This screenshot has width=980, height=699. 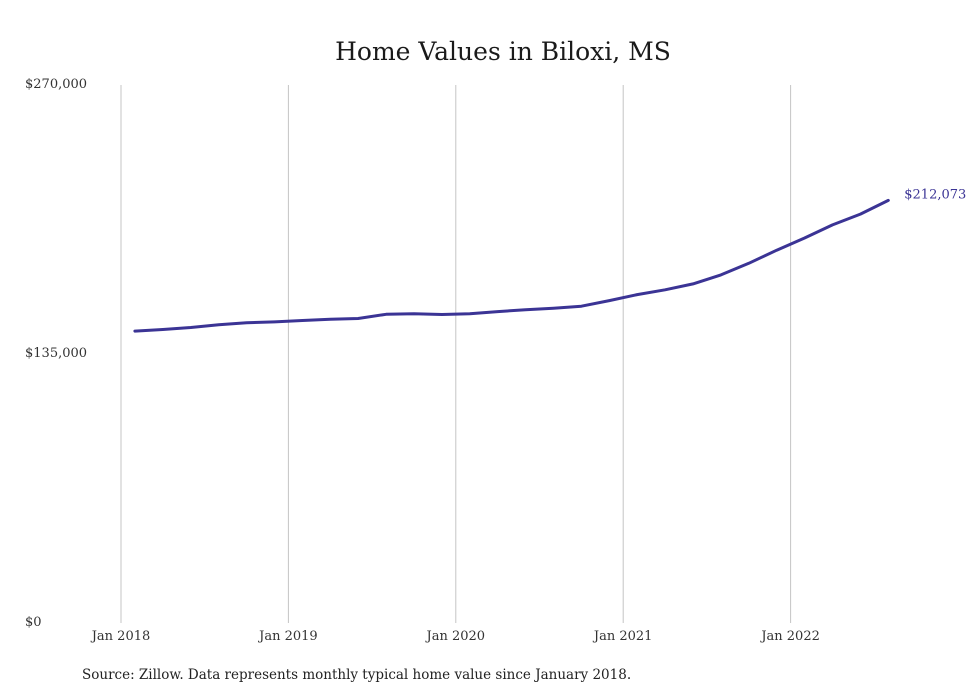 I want to click on y-tick-label: $135,000, so click(x=56, y=353).